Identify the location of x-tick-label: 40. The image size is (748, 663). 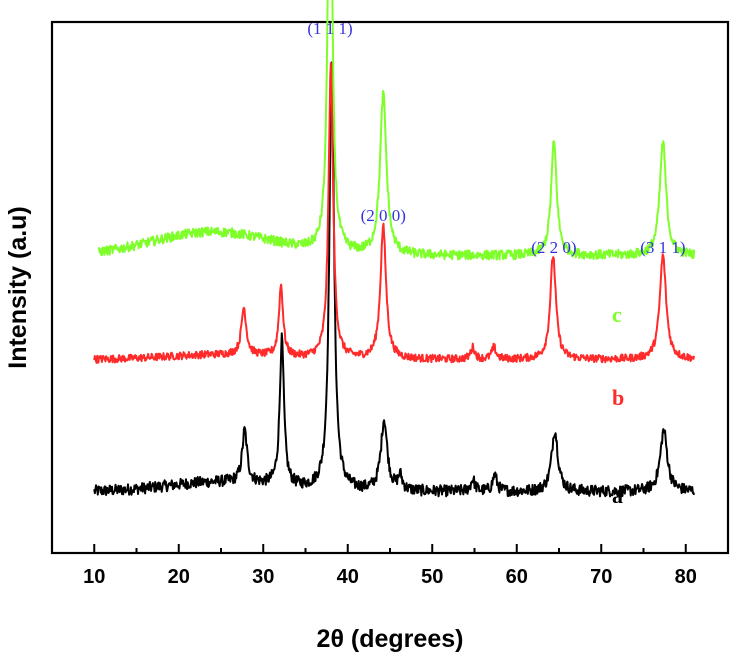
(348, 577).